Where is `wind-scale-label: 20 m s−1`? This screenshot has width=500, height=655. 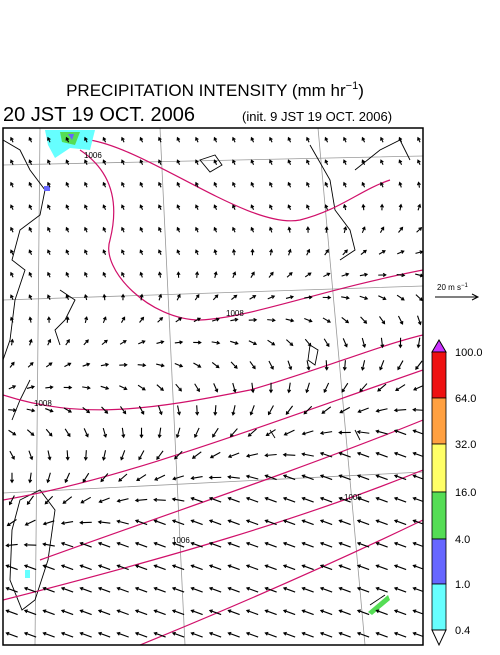
wind-scale-label: 20 m s−1 is located at coordinates (453, 287).